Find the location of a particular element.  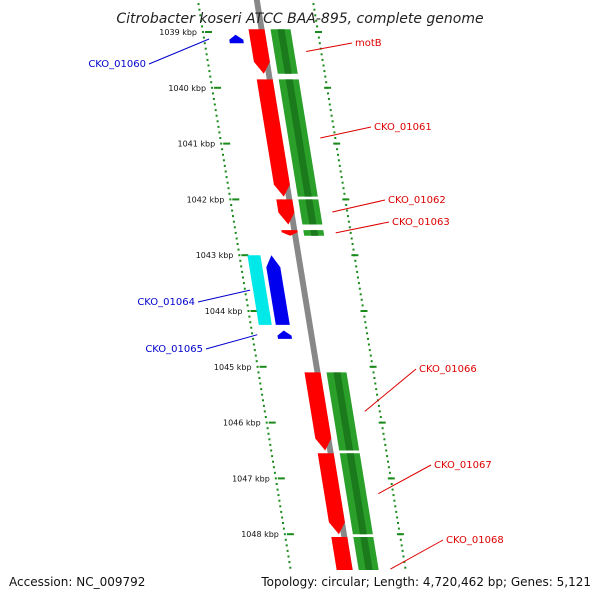

gene-label-reverse: CKO_01065 is located at coordinates (174, 349).